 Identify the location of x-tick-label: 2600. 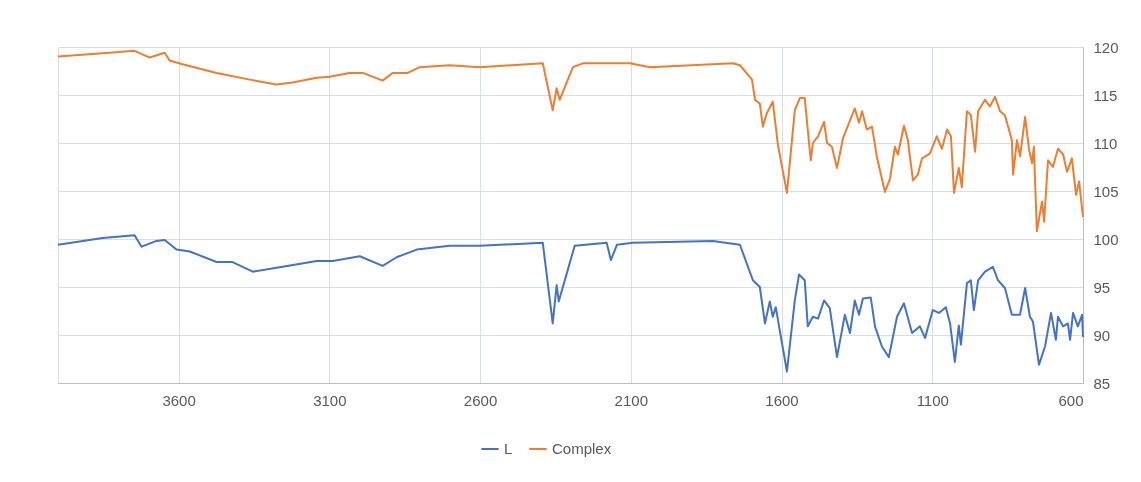
(480, 400).